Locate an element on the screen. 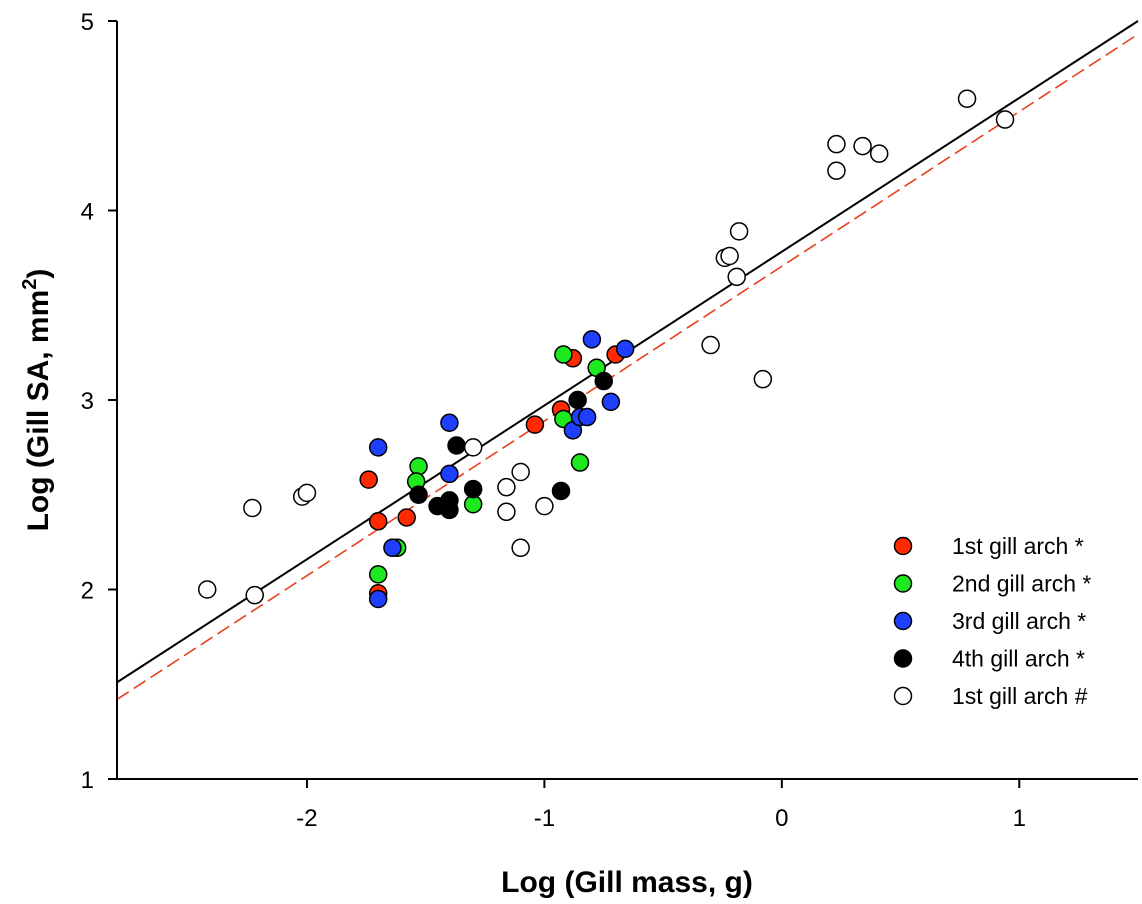  x-tick-label: 1 is located at coordinates (1019, 818).